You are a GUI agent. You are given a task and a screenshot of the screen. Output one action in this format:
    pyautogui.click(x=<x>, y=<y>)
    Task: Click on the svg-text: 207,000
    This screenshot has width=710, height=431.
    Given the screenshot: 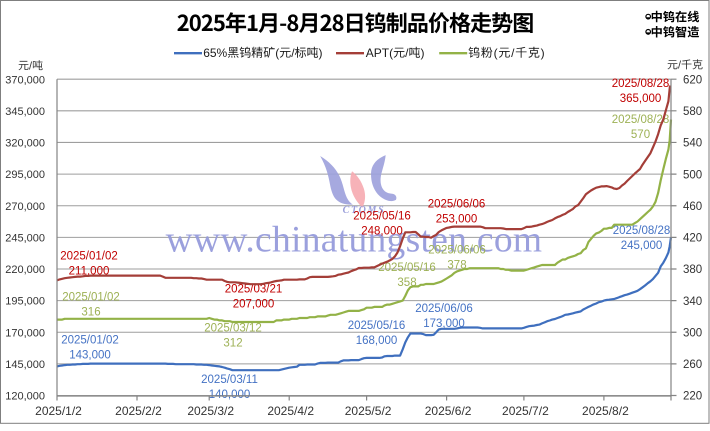 What is the action you would take?
    pyautogui.click(x=254, y=305)
    